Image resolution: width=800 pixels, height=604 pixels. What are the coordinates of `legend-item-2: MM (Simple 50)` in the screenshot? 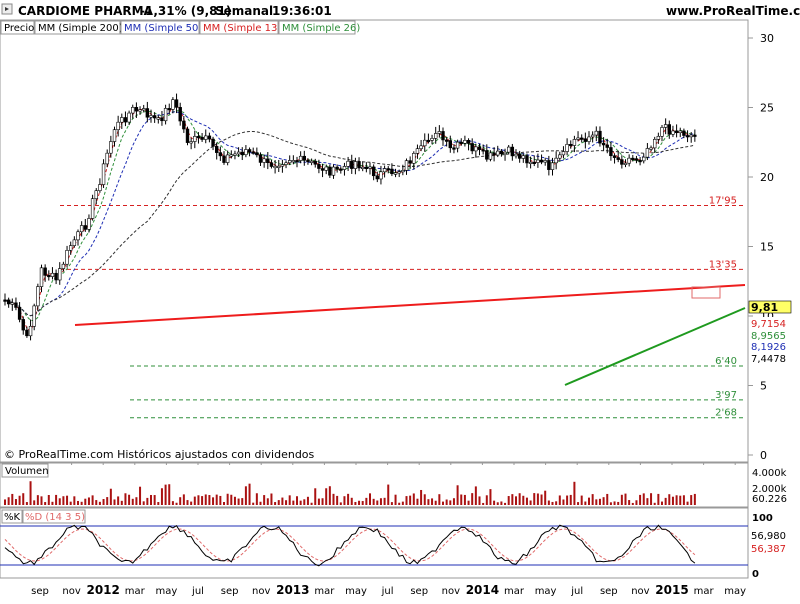 It's located at (161, 27).